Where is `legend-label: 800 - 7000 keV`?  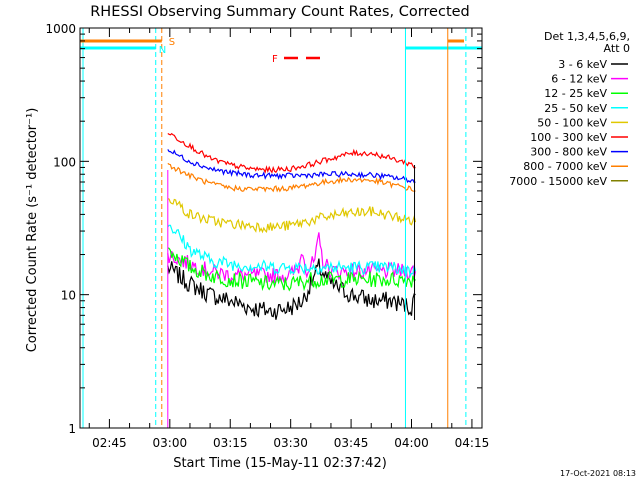 legend-label: 800 - 7000 keV is located at coordinates (565, 166).